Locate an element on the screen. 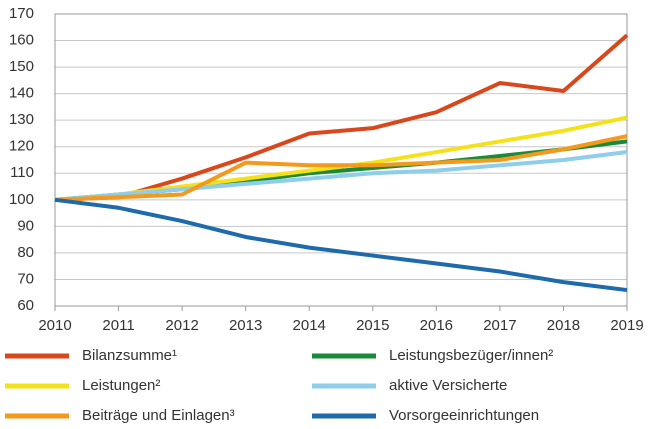  y-tick-label: 120 is located at coordinates (21, 146).